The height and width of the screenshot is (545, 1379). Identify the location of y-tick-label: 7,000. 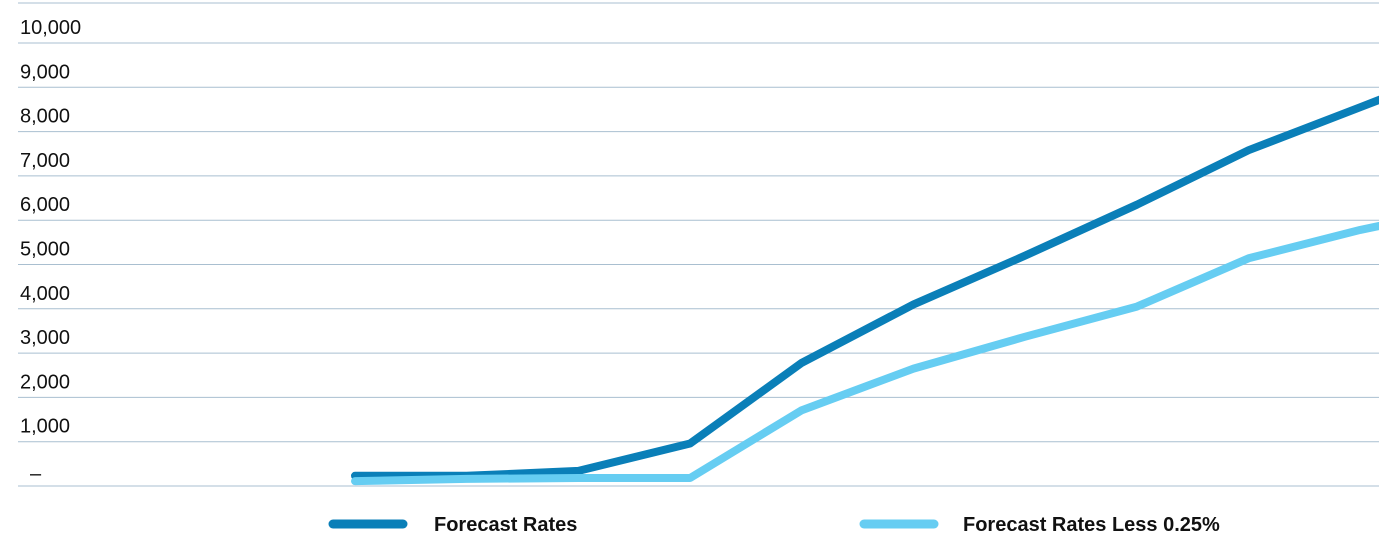
(45, 161).